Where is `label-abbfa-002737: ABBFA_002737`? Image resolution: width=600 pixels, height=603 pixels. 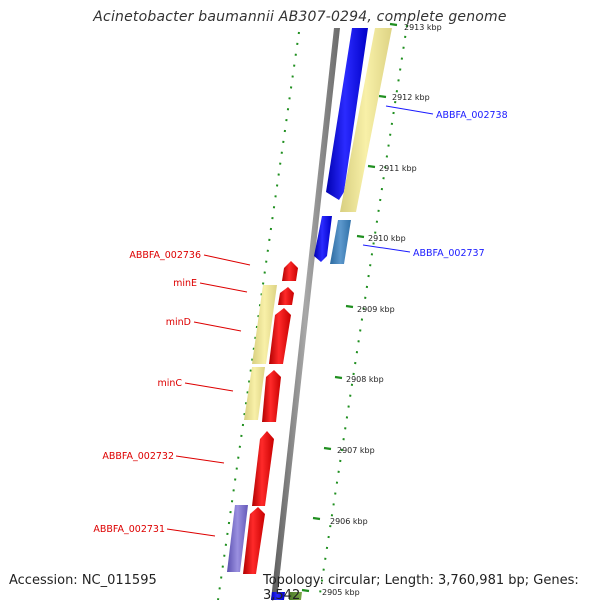
label-abbfa-002737: ABBFA_002737 is located at coordinates (449, 253).